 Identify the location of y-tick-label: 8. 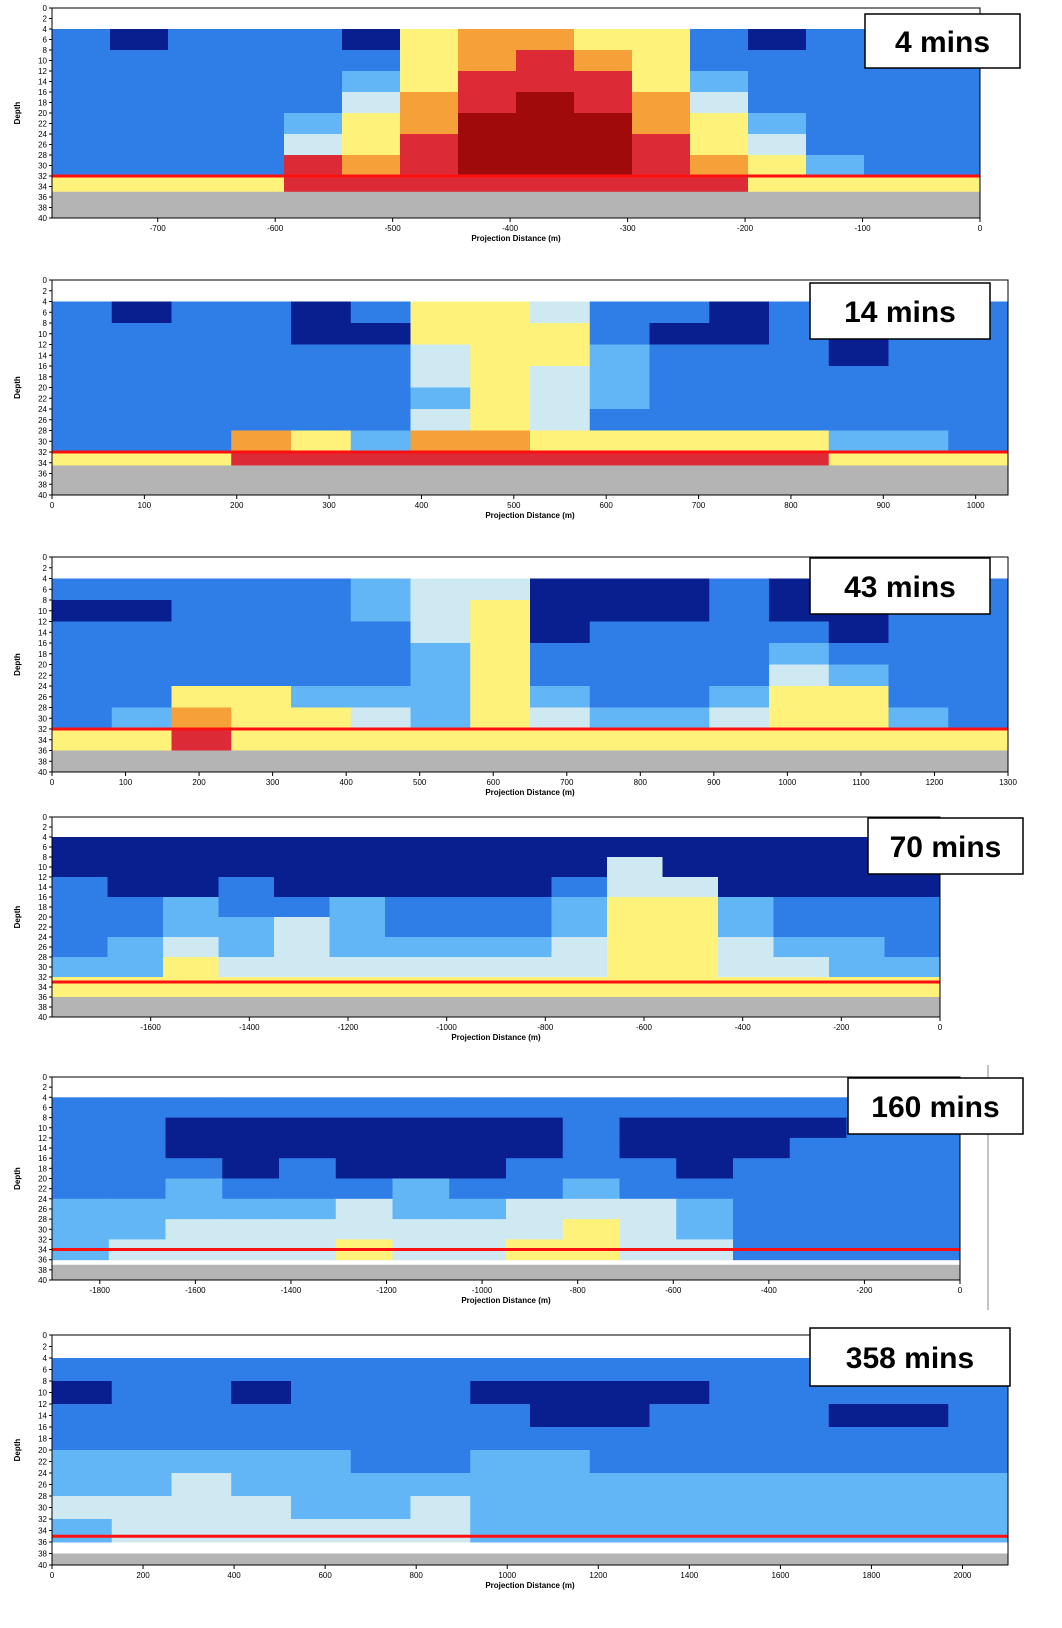
(45, 1381).